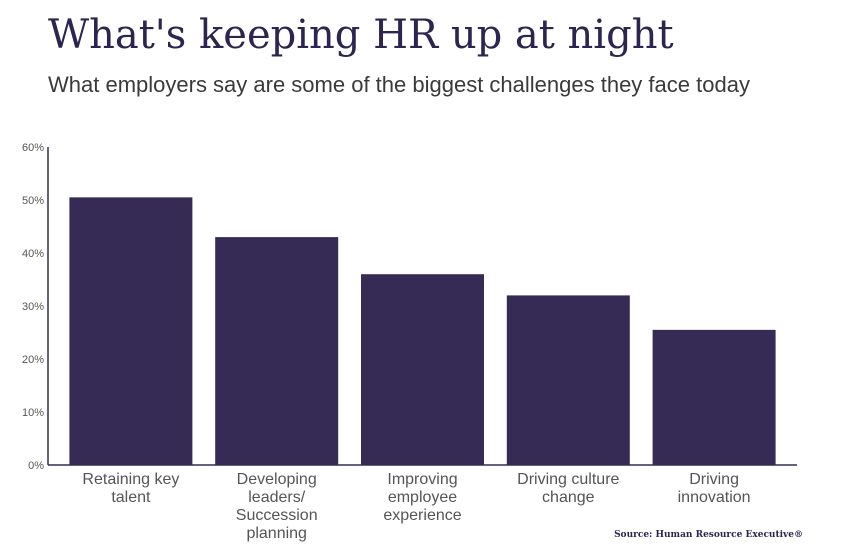  I want to click on x-category-label-line: Driving culture, so click(568, 479).